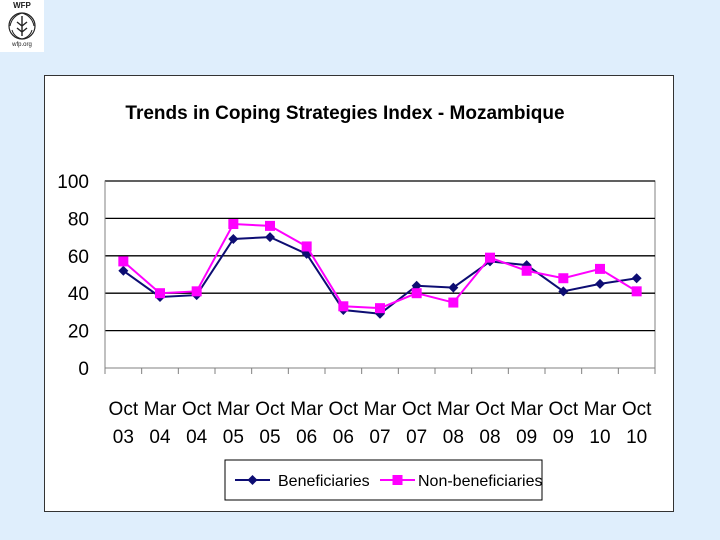 This screenshot has width=720, height=540. I want to click on x-tick-label: Mar 05, so click(233, 423).